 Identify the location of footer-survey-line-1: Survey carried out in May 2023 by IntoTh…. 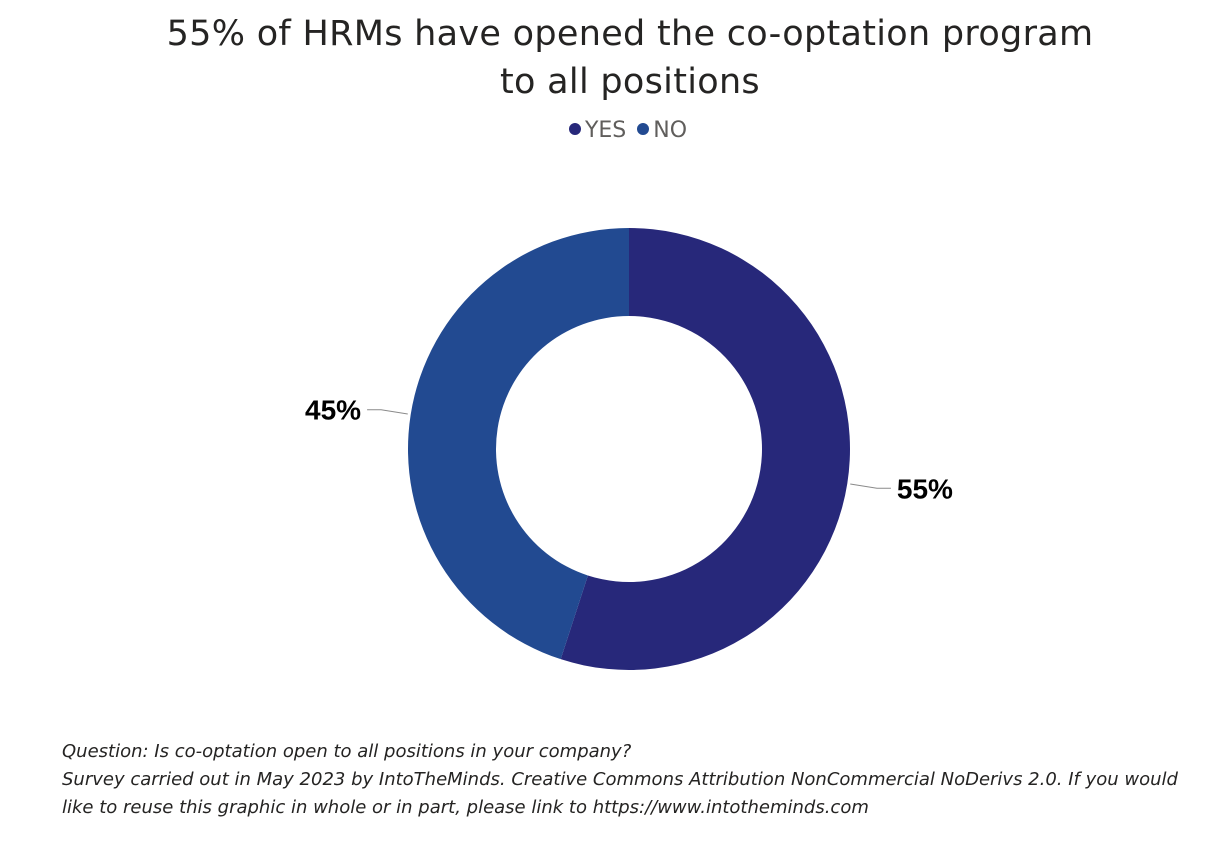
(620, 779).